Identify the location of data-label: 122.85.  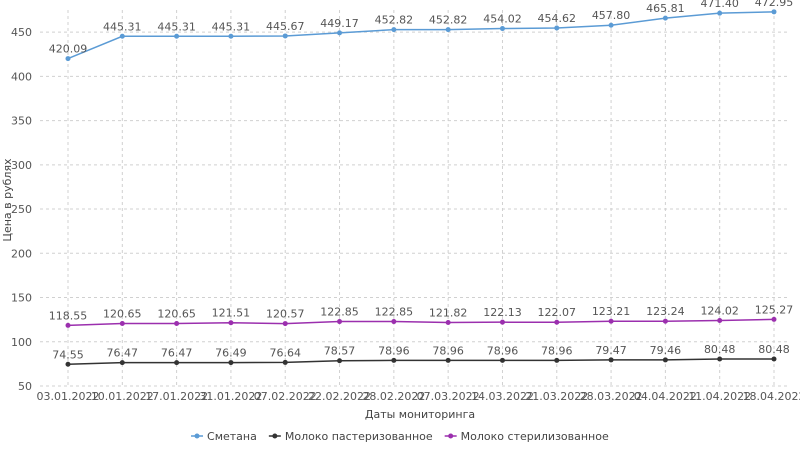
(394, 312).